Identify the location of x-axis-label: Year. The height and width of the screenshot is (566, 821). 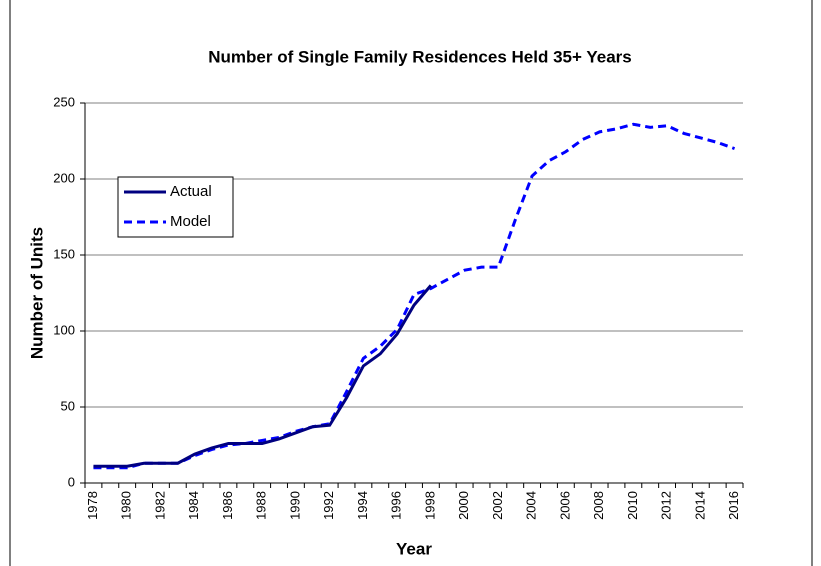
(414, 548).